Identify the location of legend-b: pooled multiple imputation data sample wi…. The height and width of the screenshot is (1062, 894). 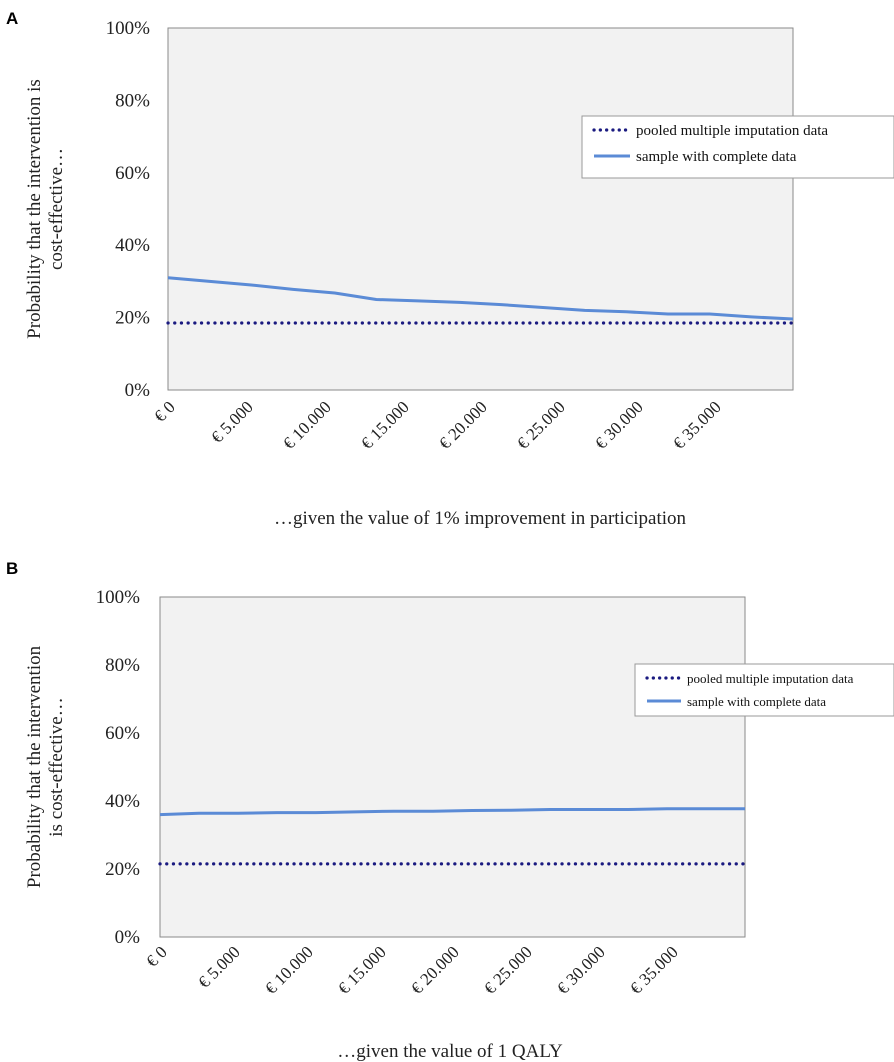
(764, 690).